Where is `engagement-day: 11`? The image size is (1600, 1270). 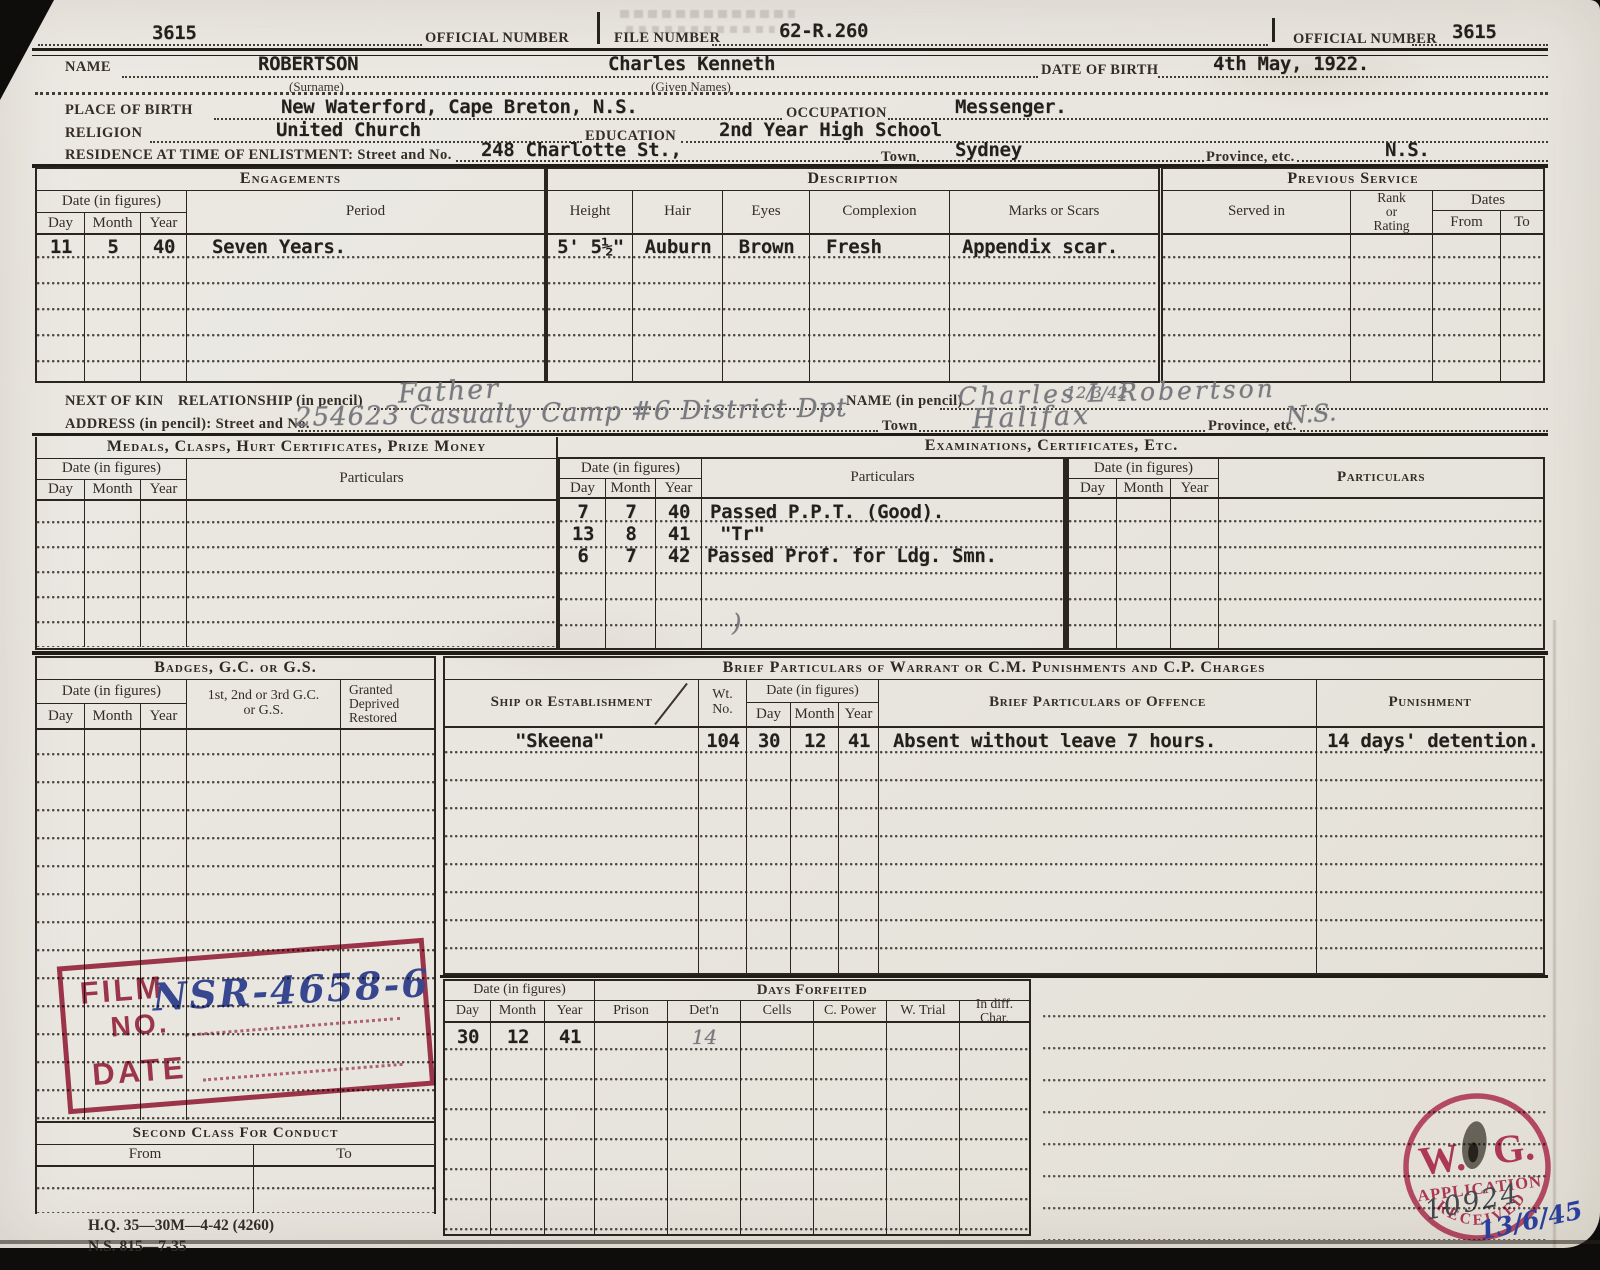
engagement-day: 11 is located at coordinates (61, 247).